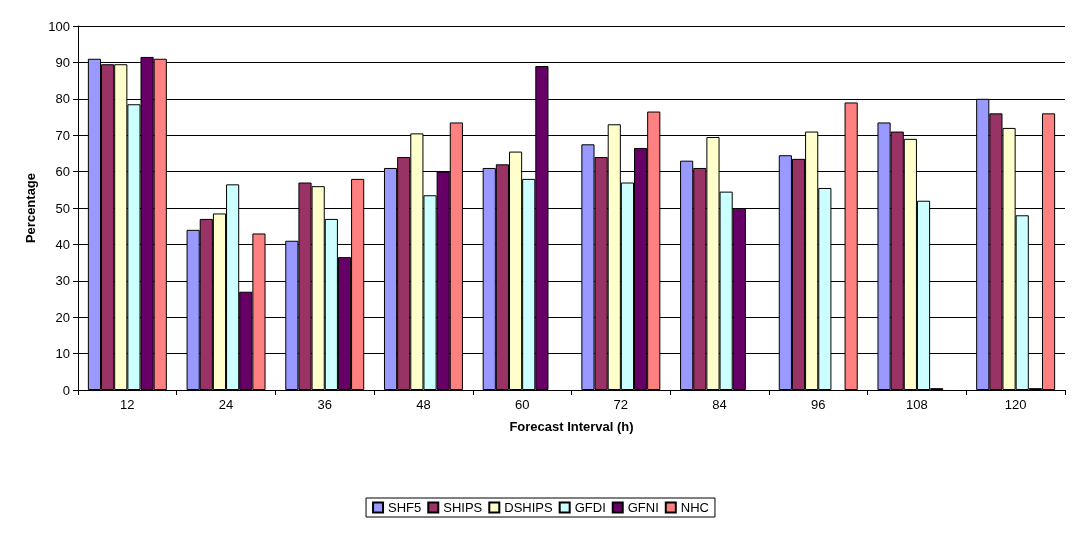  I want to click on legend-label: SHIPS, so click(463, 507).